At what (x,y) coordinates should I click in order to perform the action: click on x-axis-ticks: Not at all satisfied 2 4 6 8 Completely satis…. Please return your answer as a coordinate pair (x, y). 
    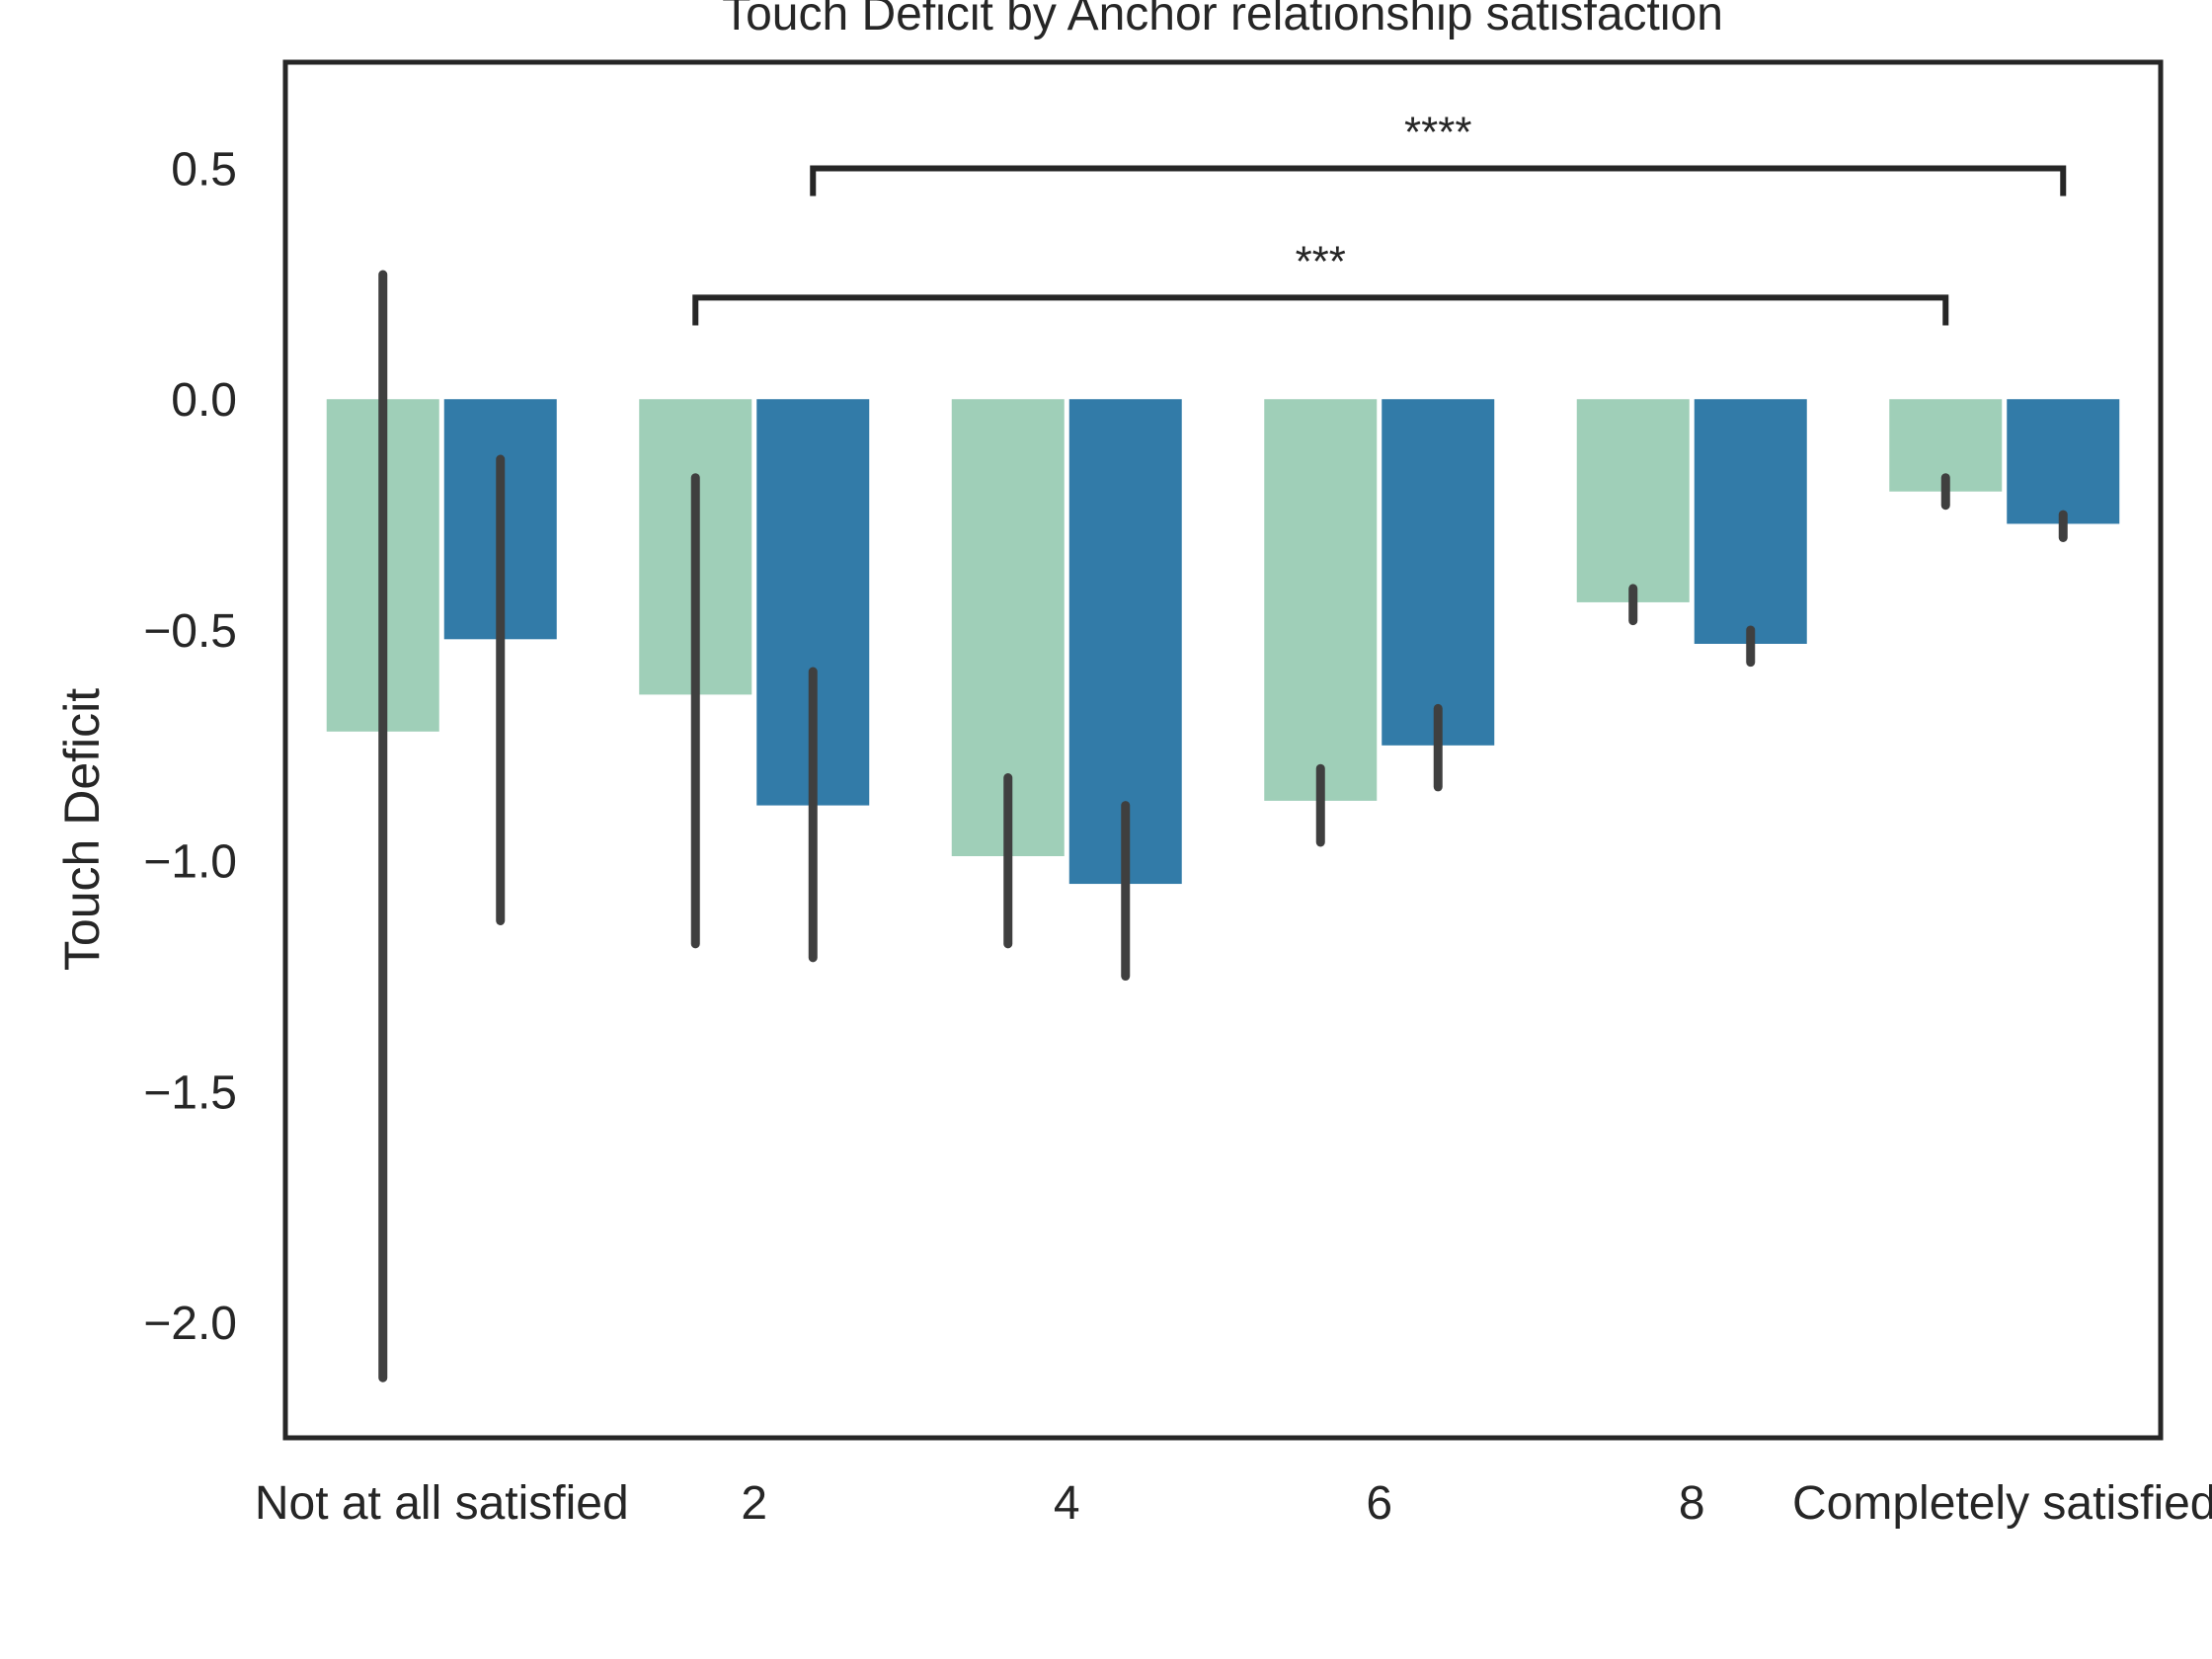
    Looking at the image, I should click on (1233, 1504).